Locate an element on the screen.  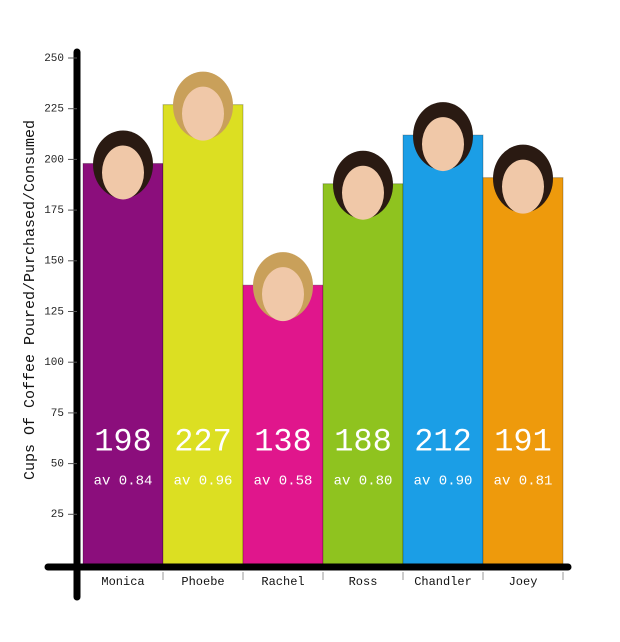
x-tick-label: Joey is located at coordinates (523, 582).